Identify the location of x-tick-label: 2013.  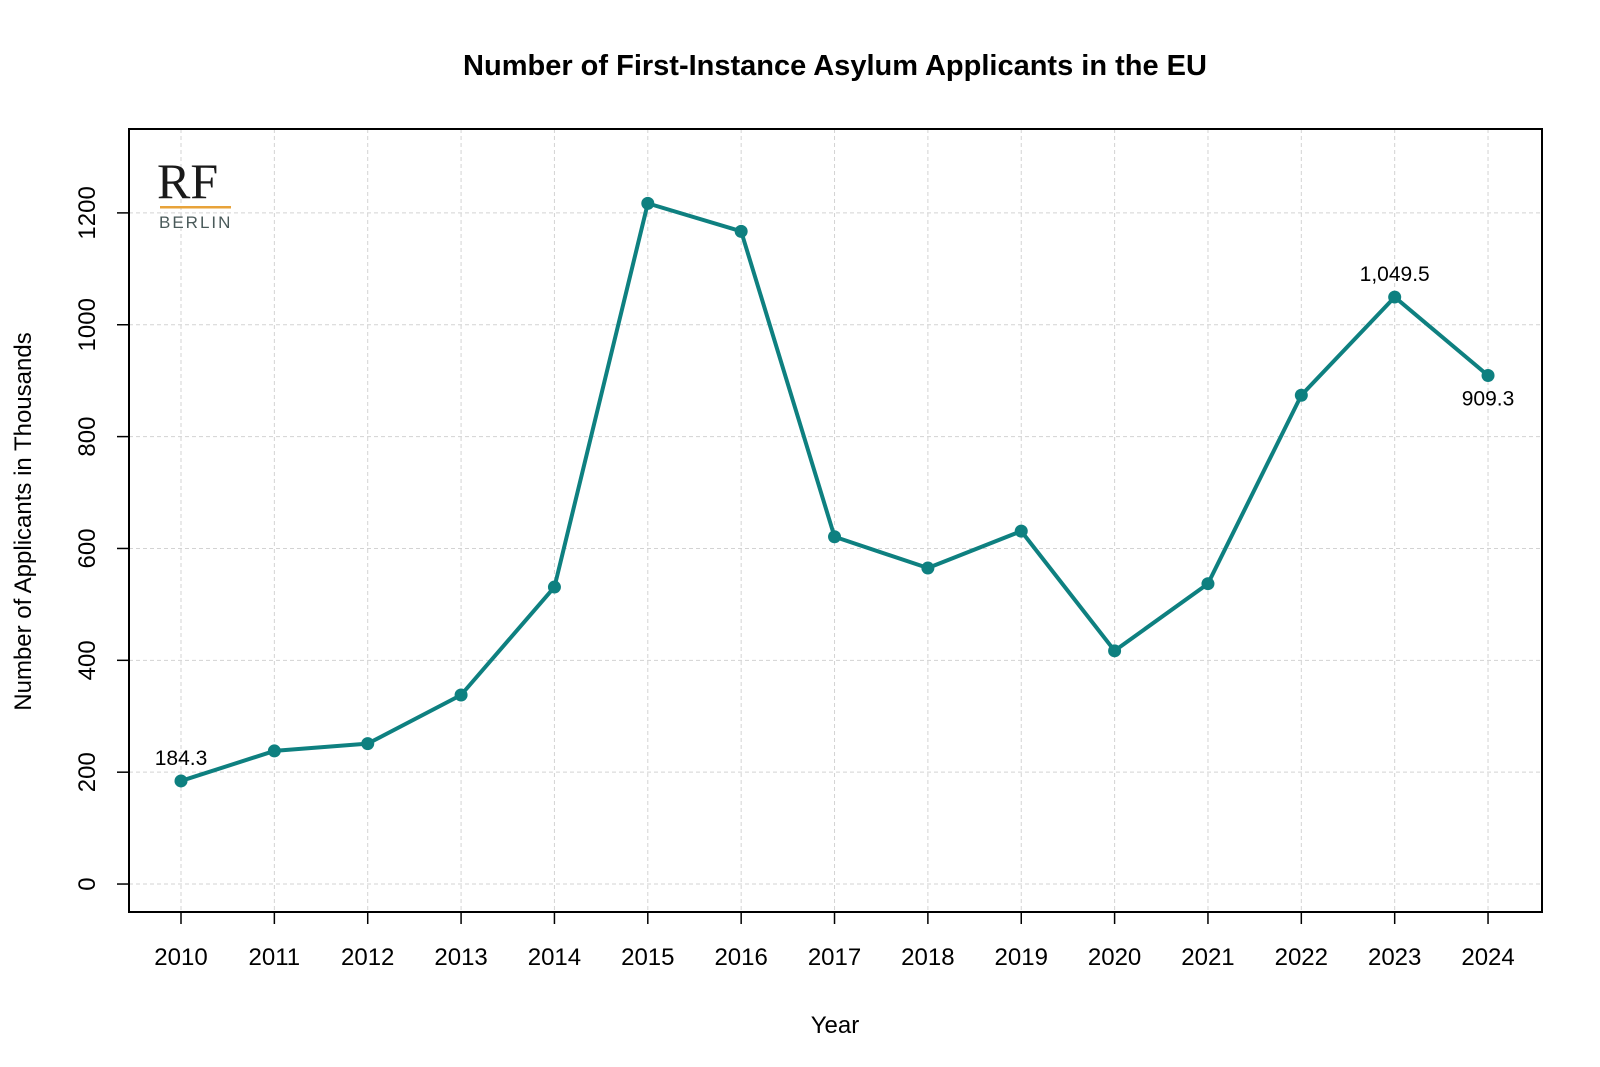
(460, 957).